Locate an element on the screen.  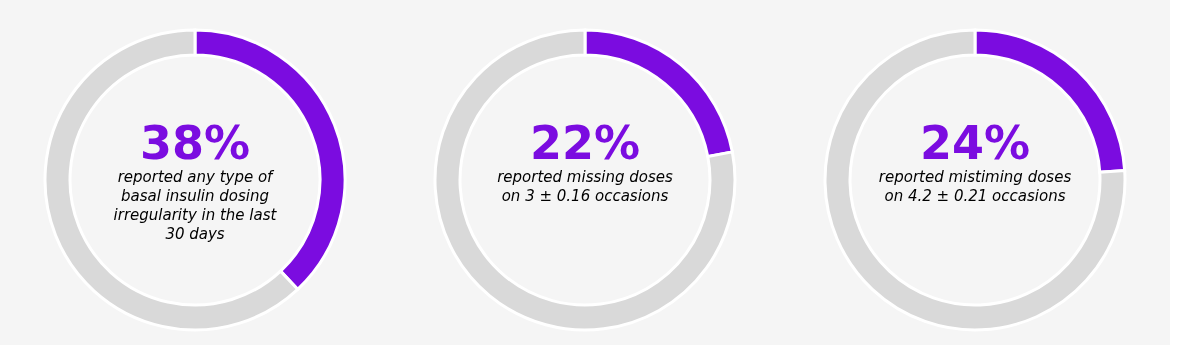
text: reported mistiming doses on 4.2 ± 0.21 occasions is located at coordinates (975, 186).